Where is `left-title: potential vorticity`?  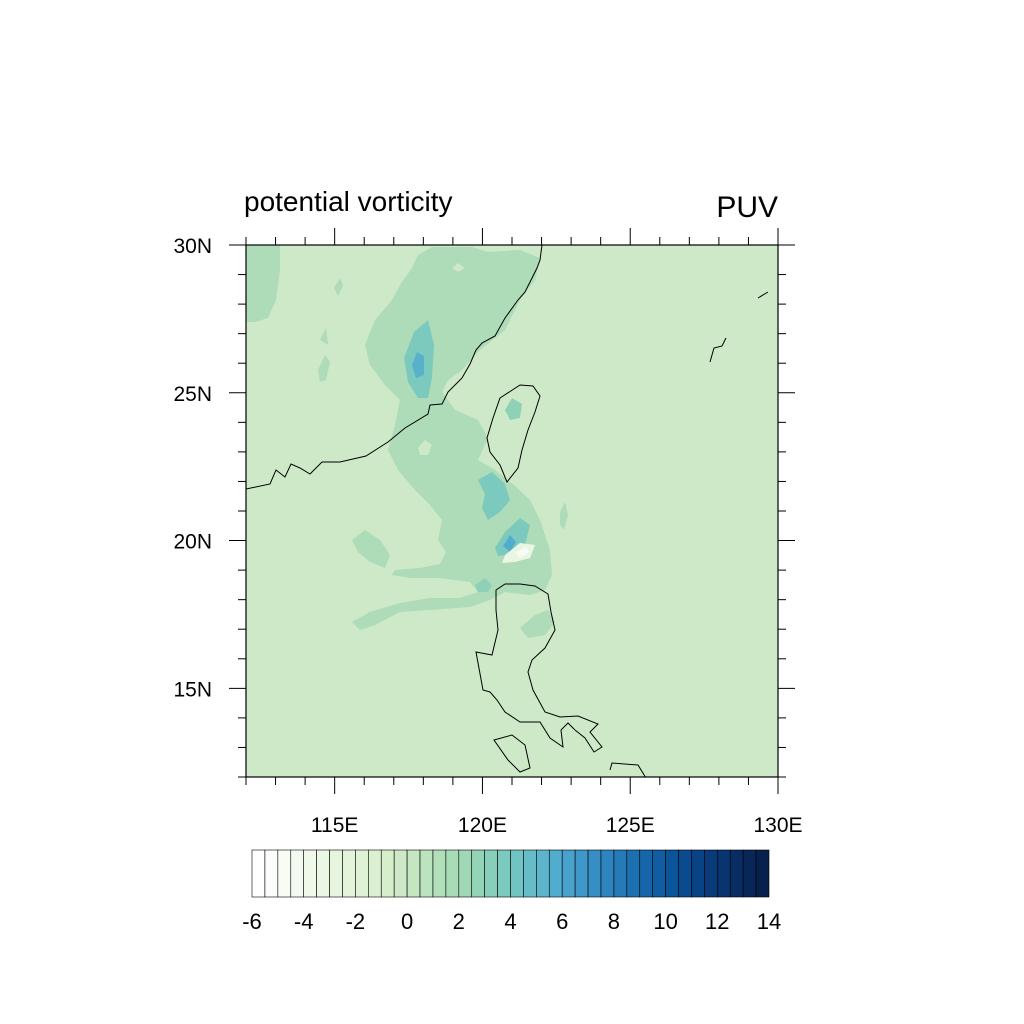 left-title: potential vorticity is located at coordinates (348, 201).